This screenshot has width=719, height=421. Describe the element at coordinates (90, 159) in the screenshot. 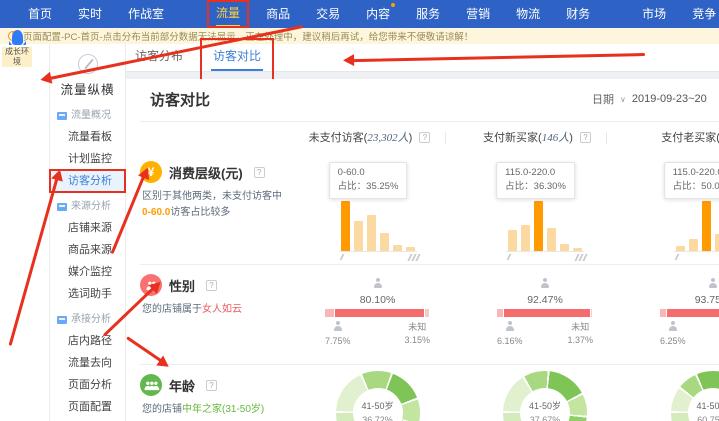

I see `sidebar-item-plan-monitor: 计划监控` at that location.